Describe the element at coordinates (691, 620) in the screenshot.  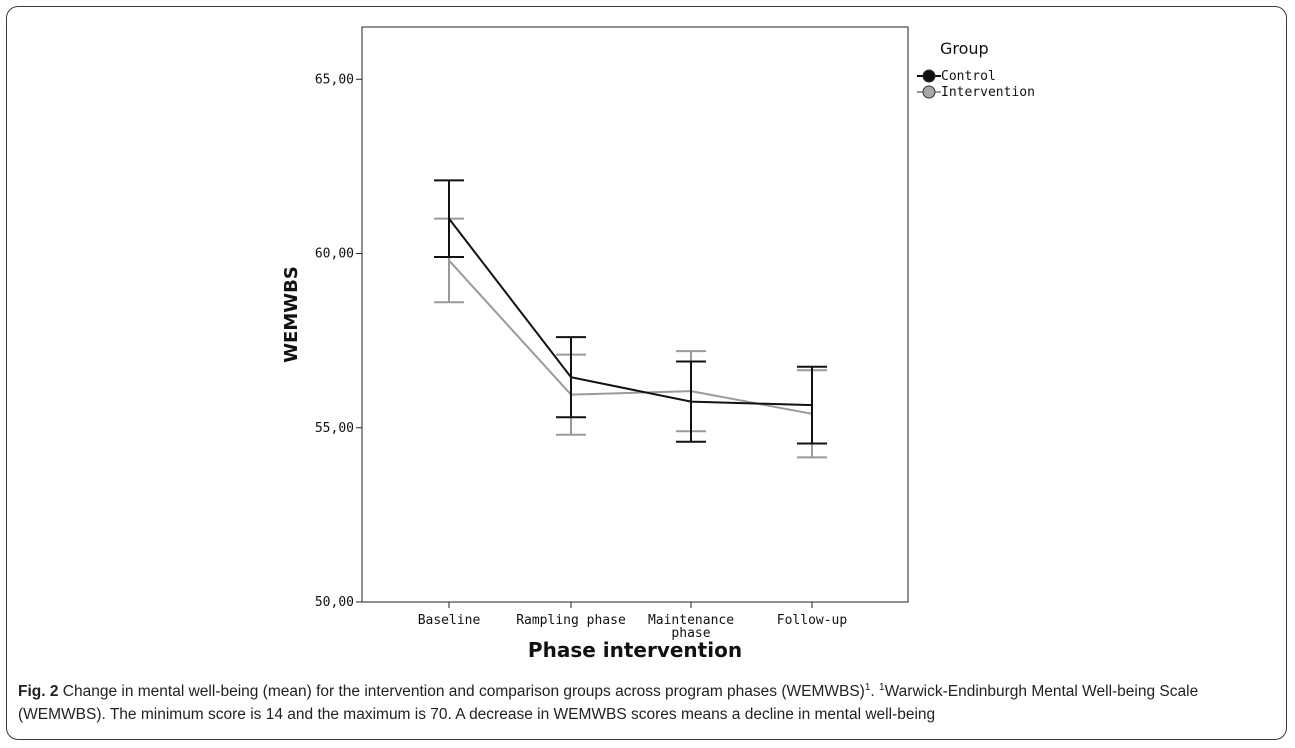
I see `x-tick-label: Maintenance` at that location.